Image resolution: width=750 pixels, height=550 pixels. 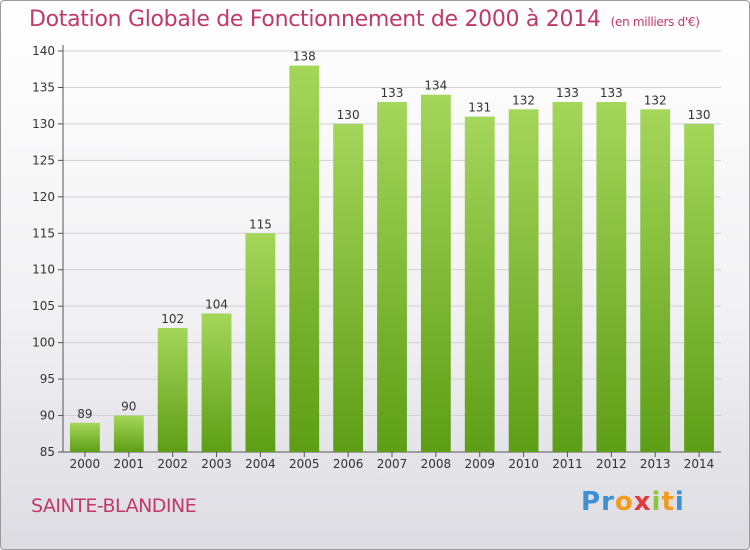 What do you see at coordinates (655, 22) in the screenshot?
I see `unit-note: (en milliers d'€)` at bounding box center [655, 22].